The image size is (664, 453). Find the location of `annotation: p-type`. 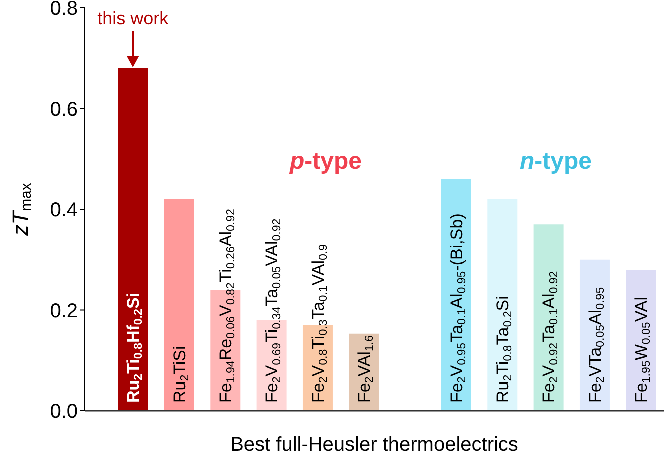

annotation: p-type is located at coordinates (326, 162).